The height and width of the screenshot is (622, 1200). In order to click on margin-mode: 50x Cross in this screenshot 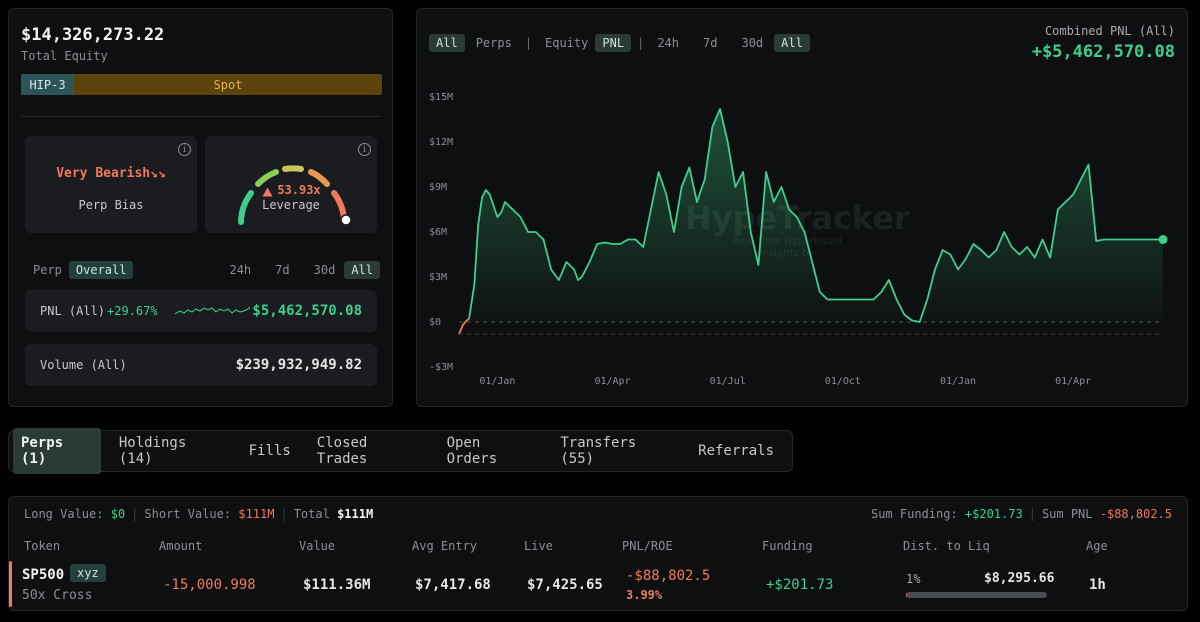, I will do `click(57, 595)`.